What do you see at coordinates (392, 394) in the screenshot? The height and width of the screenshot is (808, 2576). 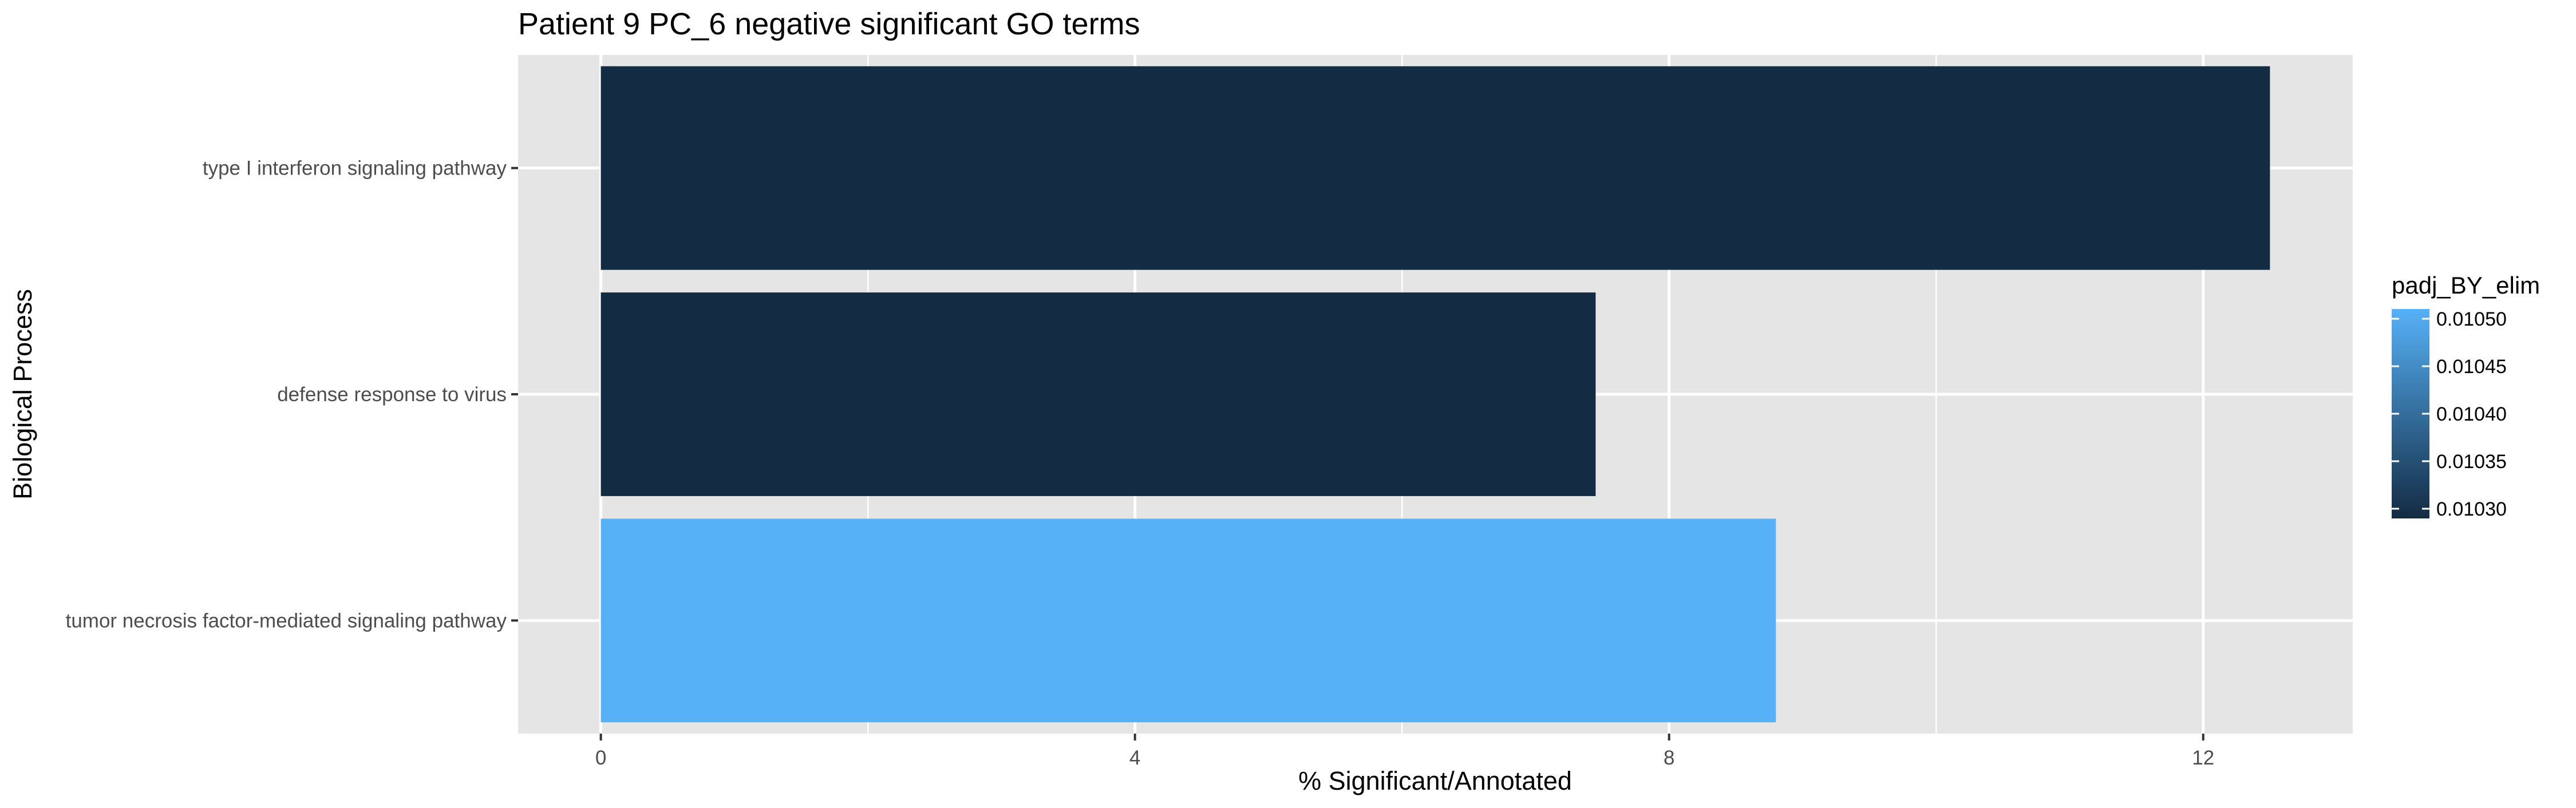 I see `y-tick-label: defense response to virus` at bounding box center [392, 394].